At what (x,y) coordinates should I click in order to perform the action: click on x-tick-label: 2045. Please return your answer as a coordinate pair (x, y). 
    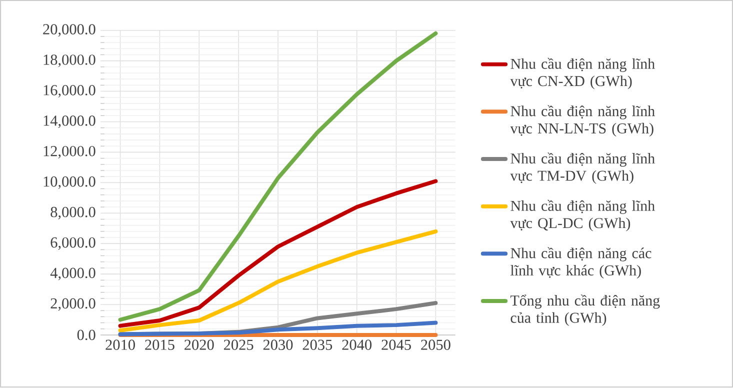
    Looking at the image, I should click on (396, 345).